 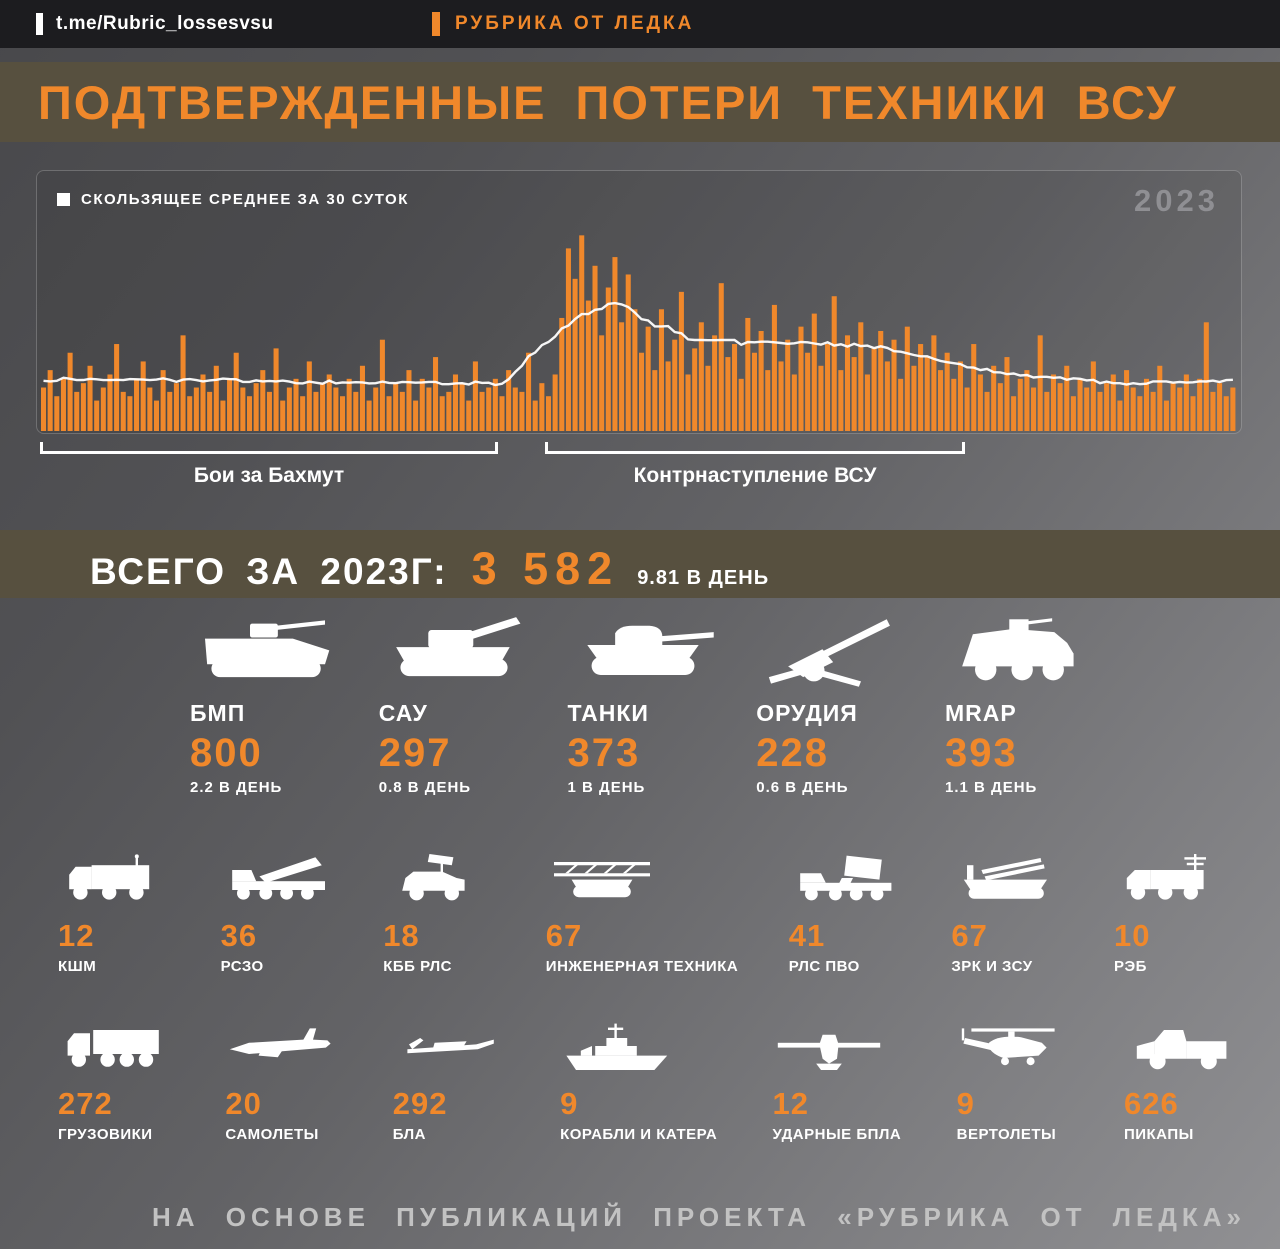 What do you see at coordinates (265, 704) in the screenshot?
I see `equipment-card: БМП 800 2.2 В ДЕНЬ` at bounding box center [265, 704].